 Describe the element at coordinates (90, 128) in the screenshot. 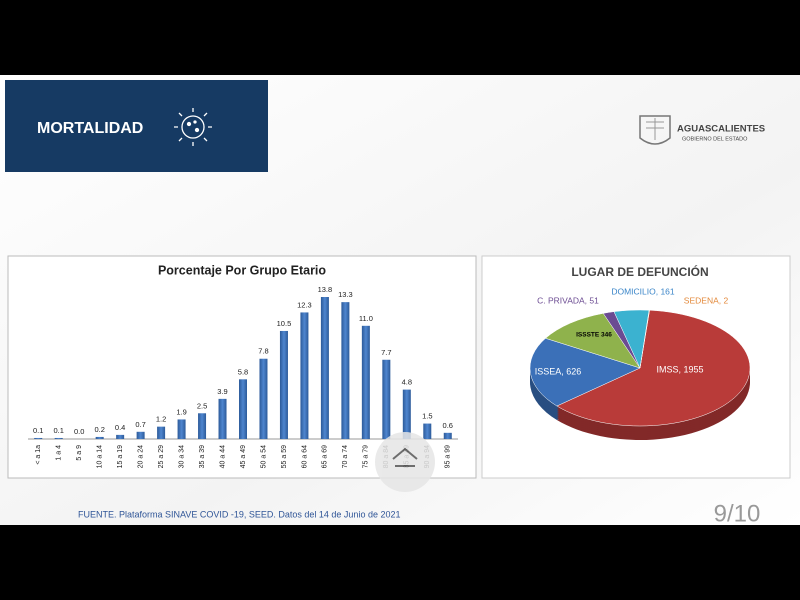

I see `header-title: MORTALIDAD` at that location.